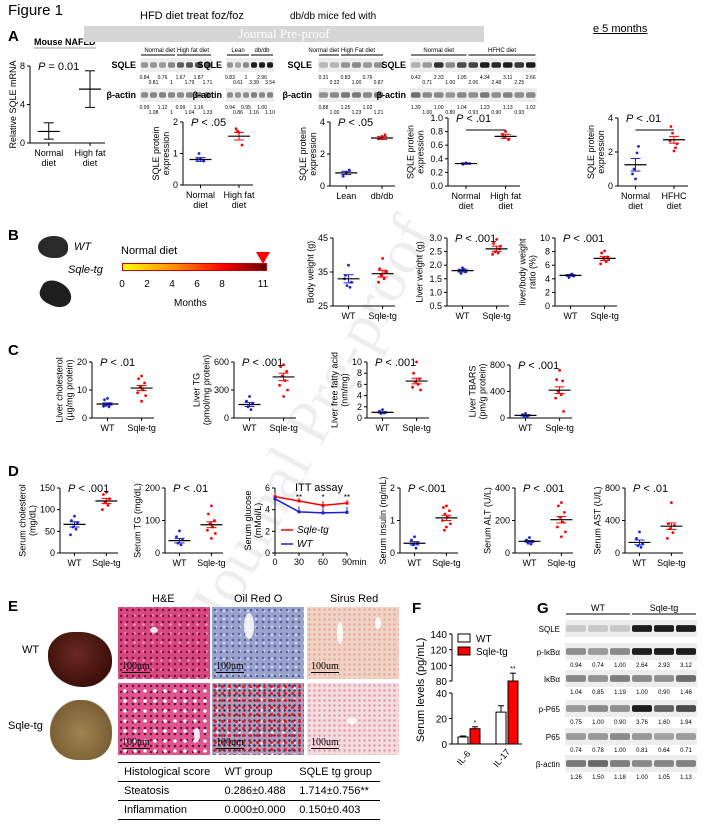  I want to click on sqle-tg-liver-photo, so click(81, 730).